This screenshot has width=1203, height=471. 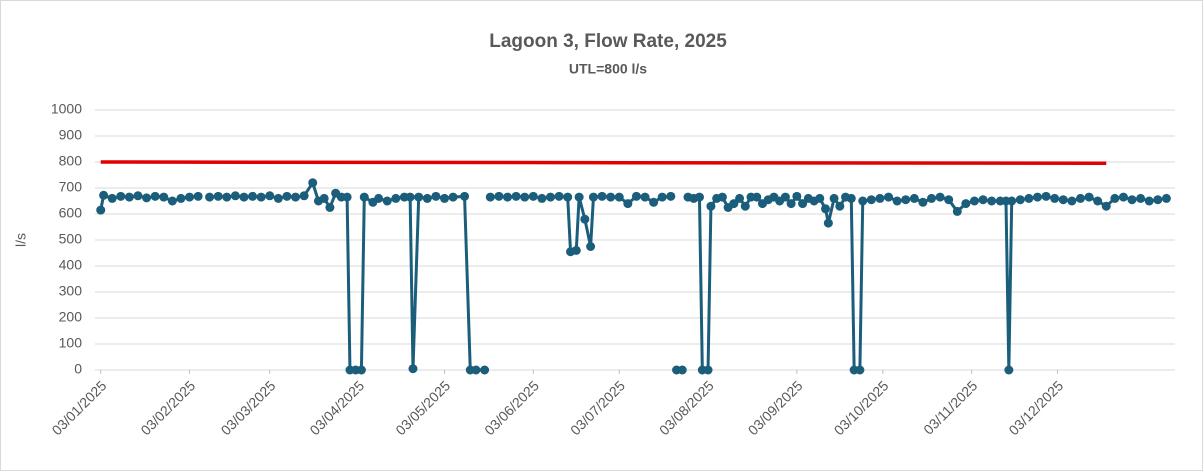 I want to click on y-tick-label: 0, so click(x=78, y=369).